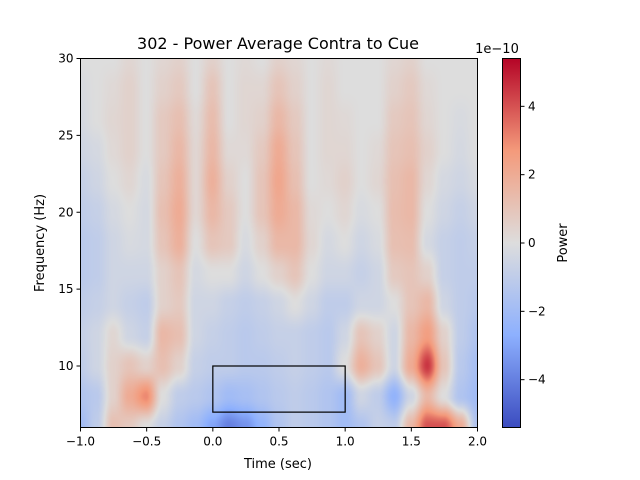 The height and width of the screenshot is (480, 640). I want to click on y-tick-label: 10, so click(65, 366).